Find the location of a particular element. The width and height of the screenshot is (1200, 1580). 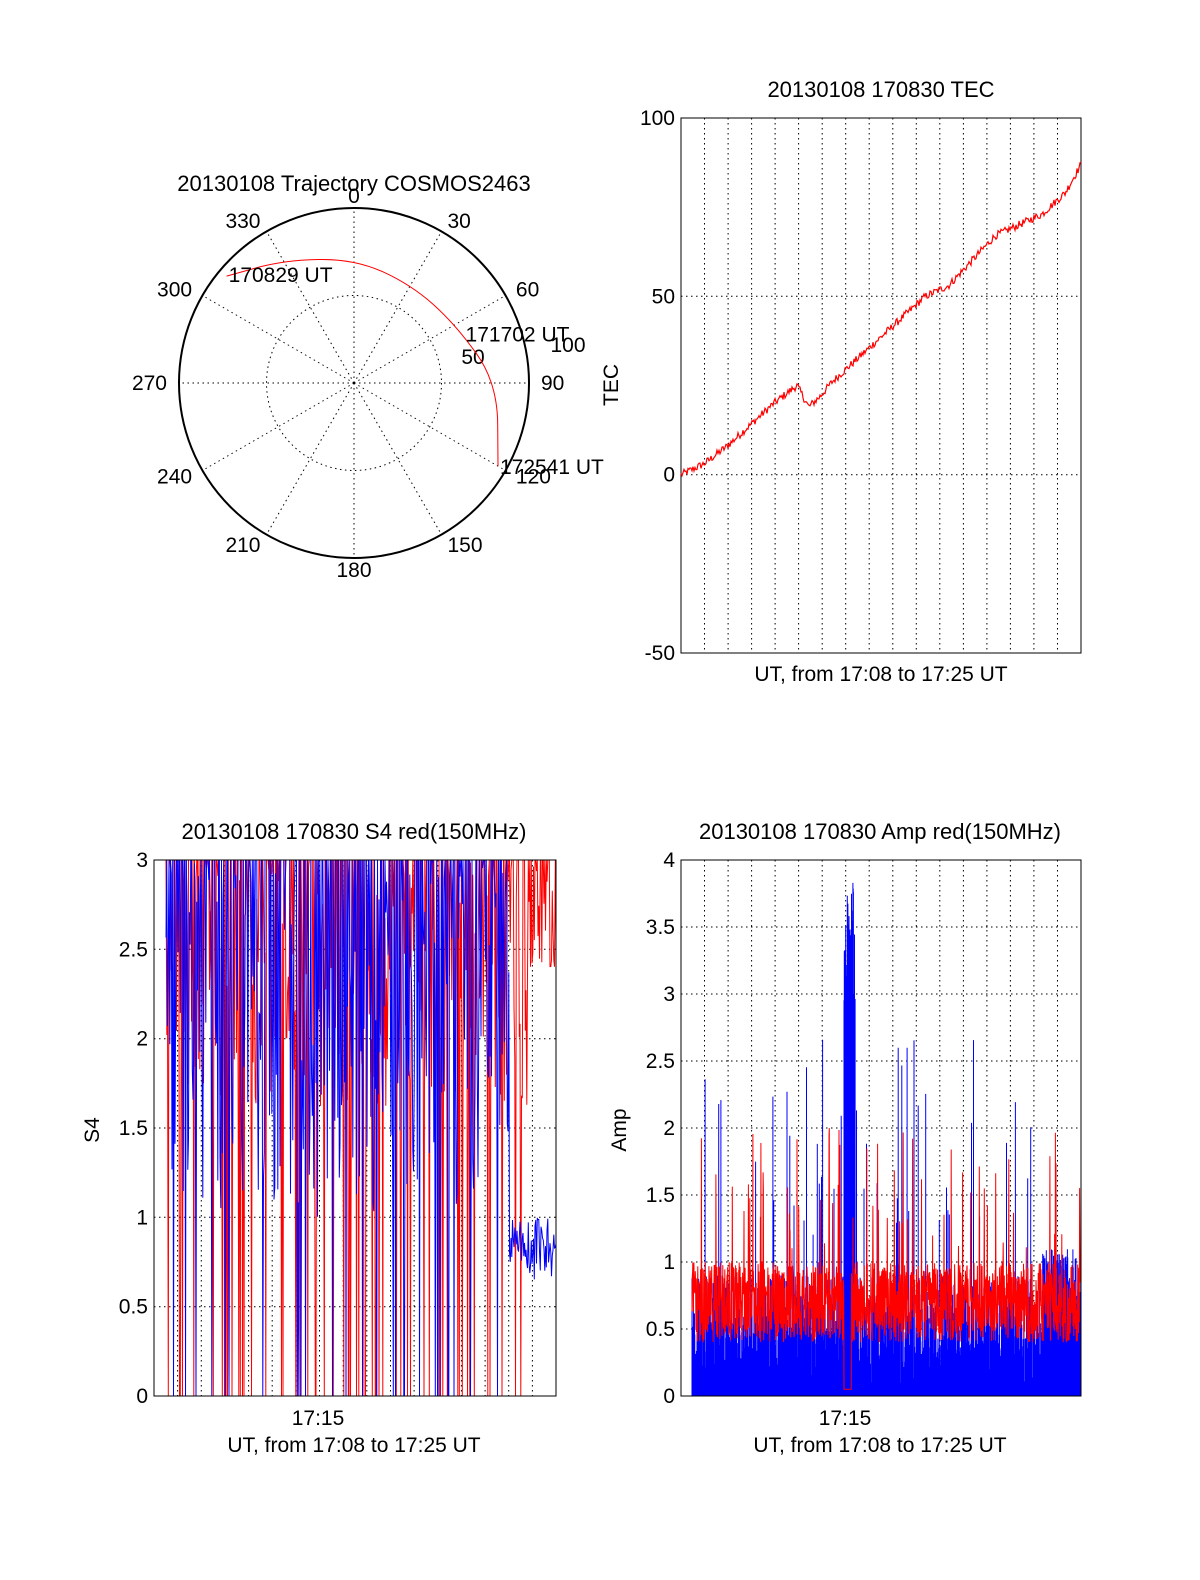

tec-plot-frame is located at coordinates (881, 385).